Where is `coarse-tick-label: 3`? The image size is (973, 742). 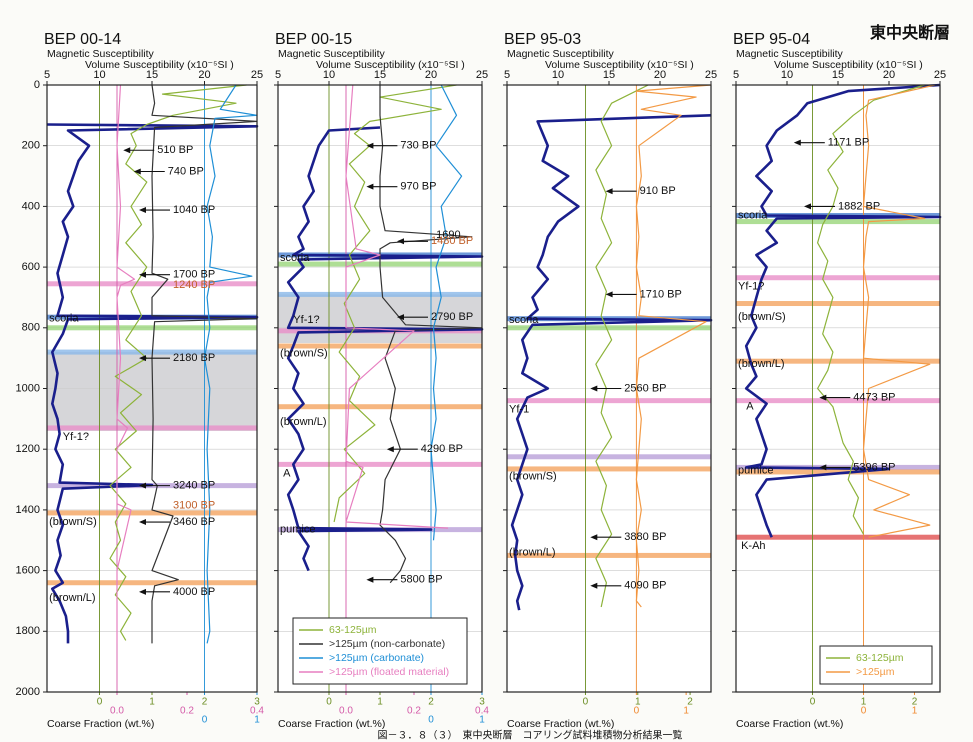
coarse-tick-label: 3 is located at coordinates (482, 702).